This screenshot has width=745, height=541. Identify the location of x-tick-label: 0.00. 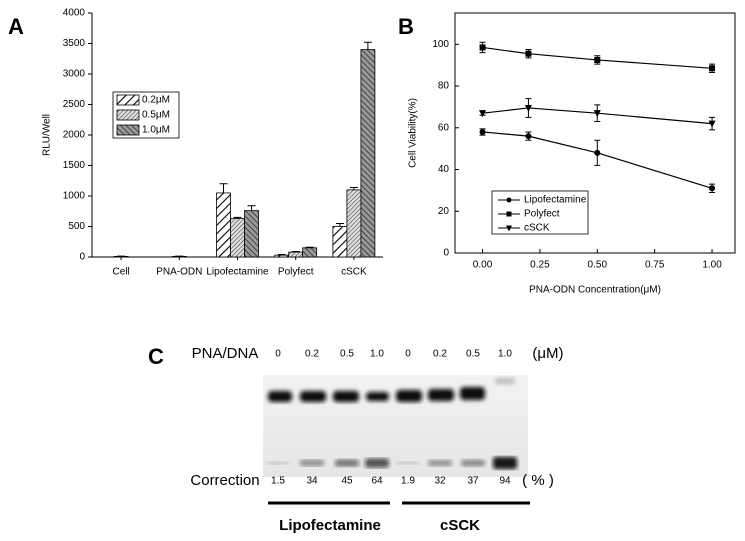
(483, 265).